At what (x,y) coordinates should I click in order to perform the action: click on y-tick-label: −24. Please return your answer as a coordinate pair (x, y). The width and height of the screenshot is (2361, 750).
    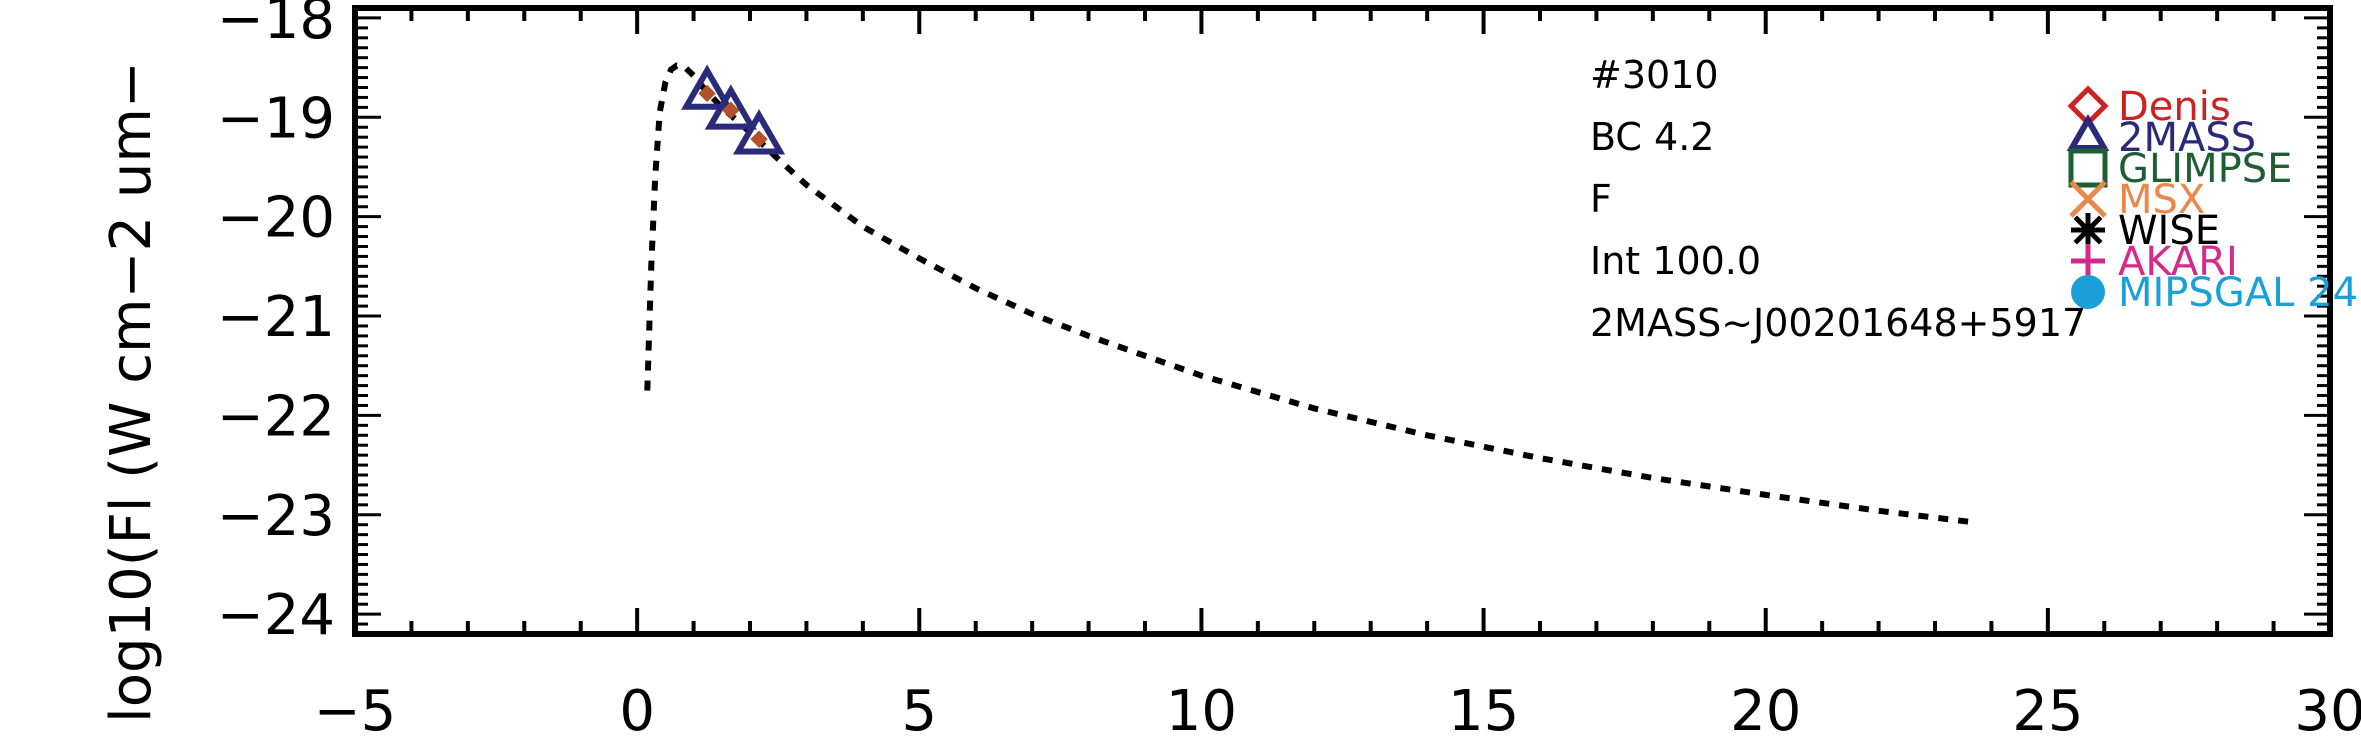
    Looking at the image, I should click on (276, 615).